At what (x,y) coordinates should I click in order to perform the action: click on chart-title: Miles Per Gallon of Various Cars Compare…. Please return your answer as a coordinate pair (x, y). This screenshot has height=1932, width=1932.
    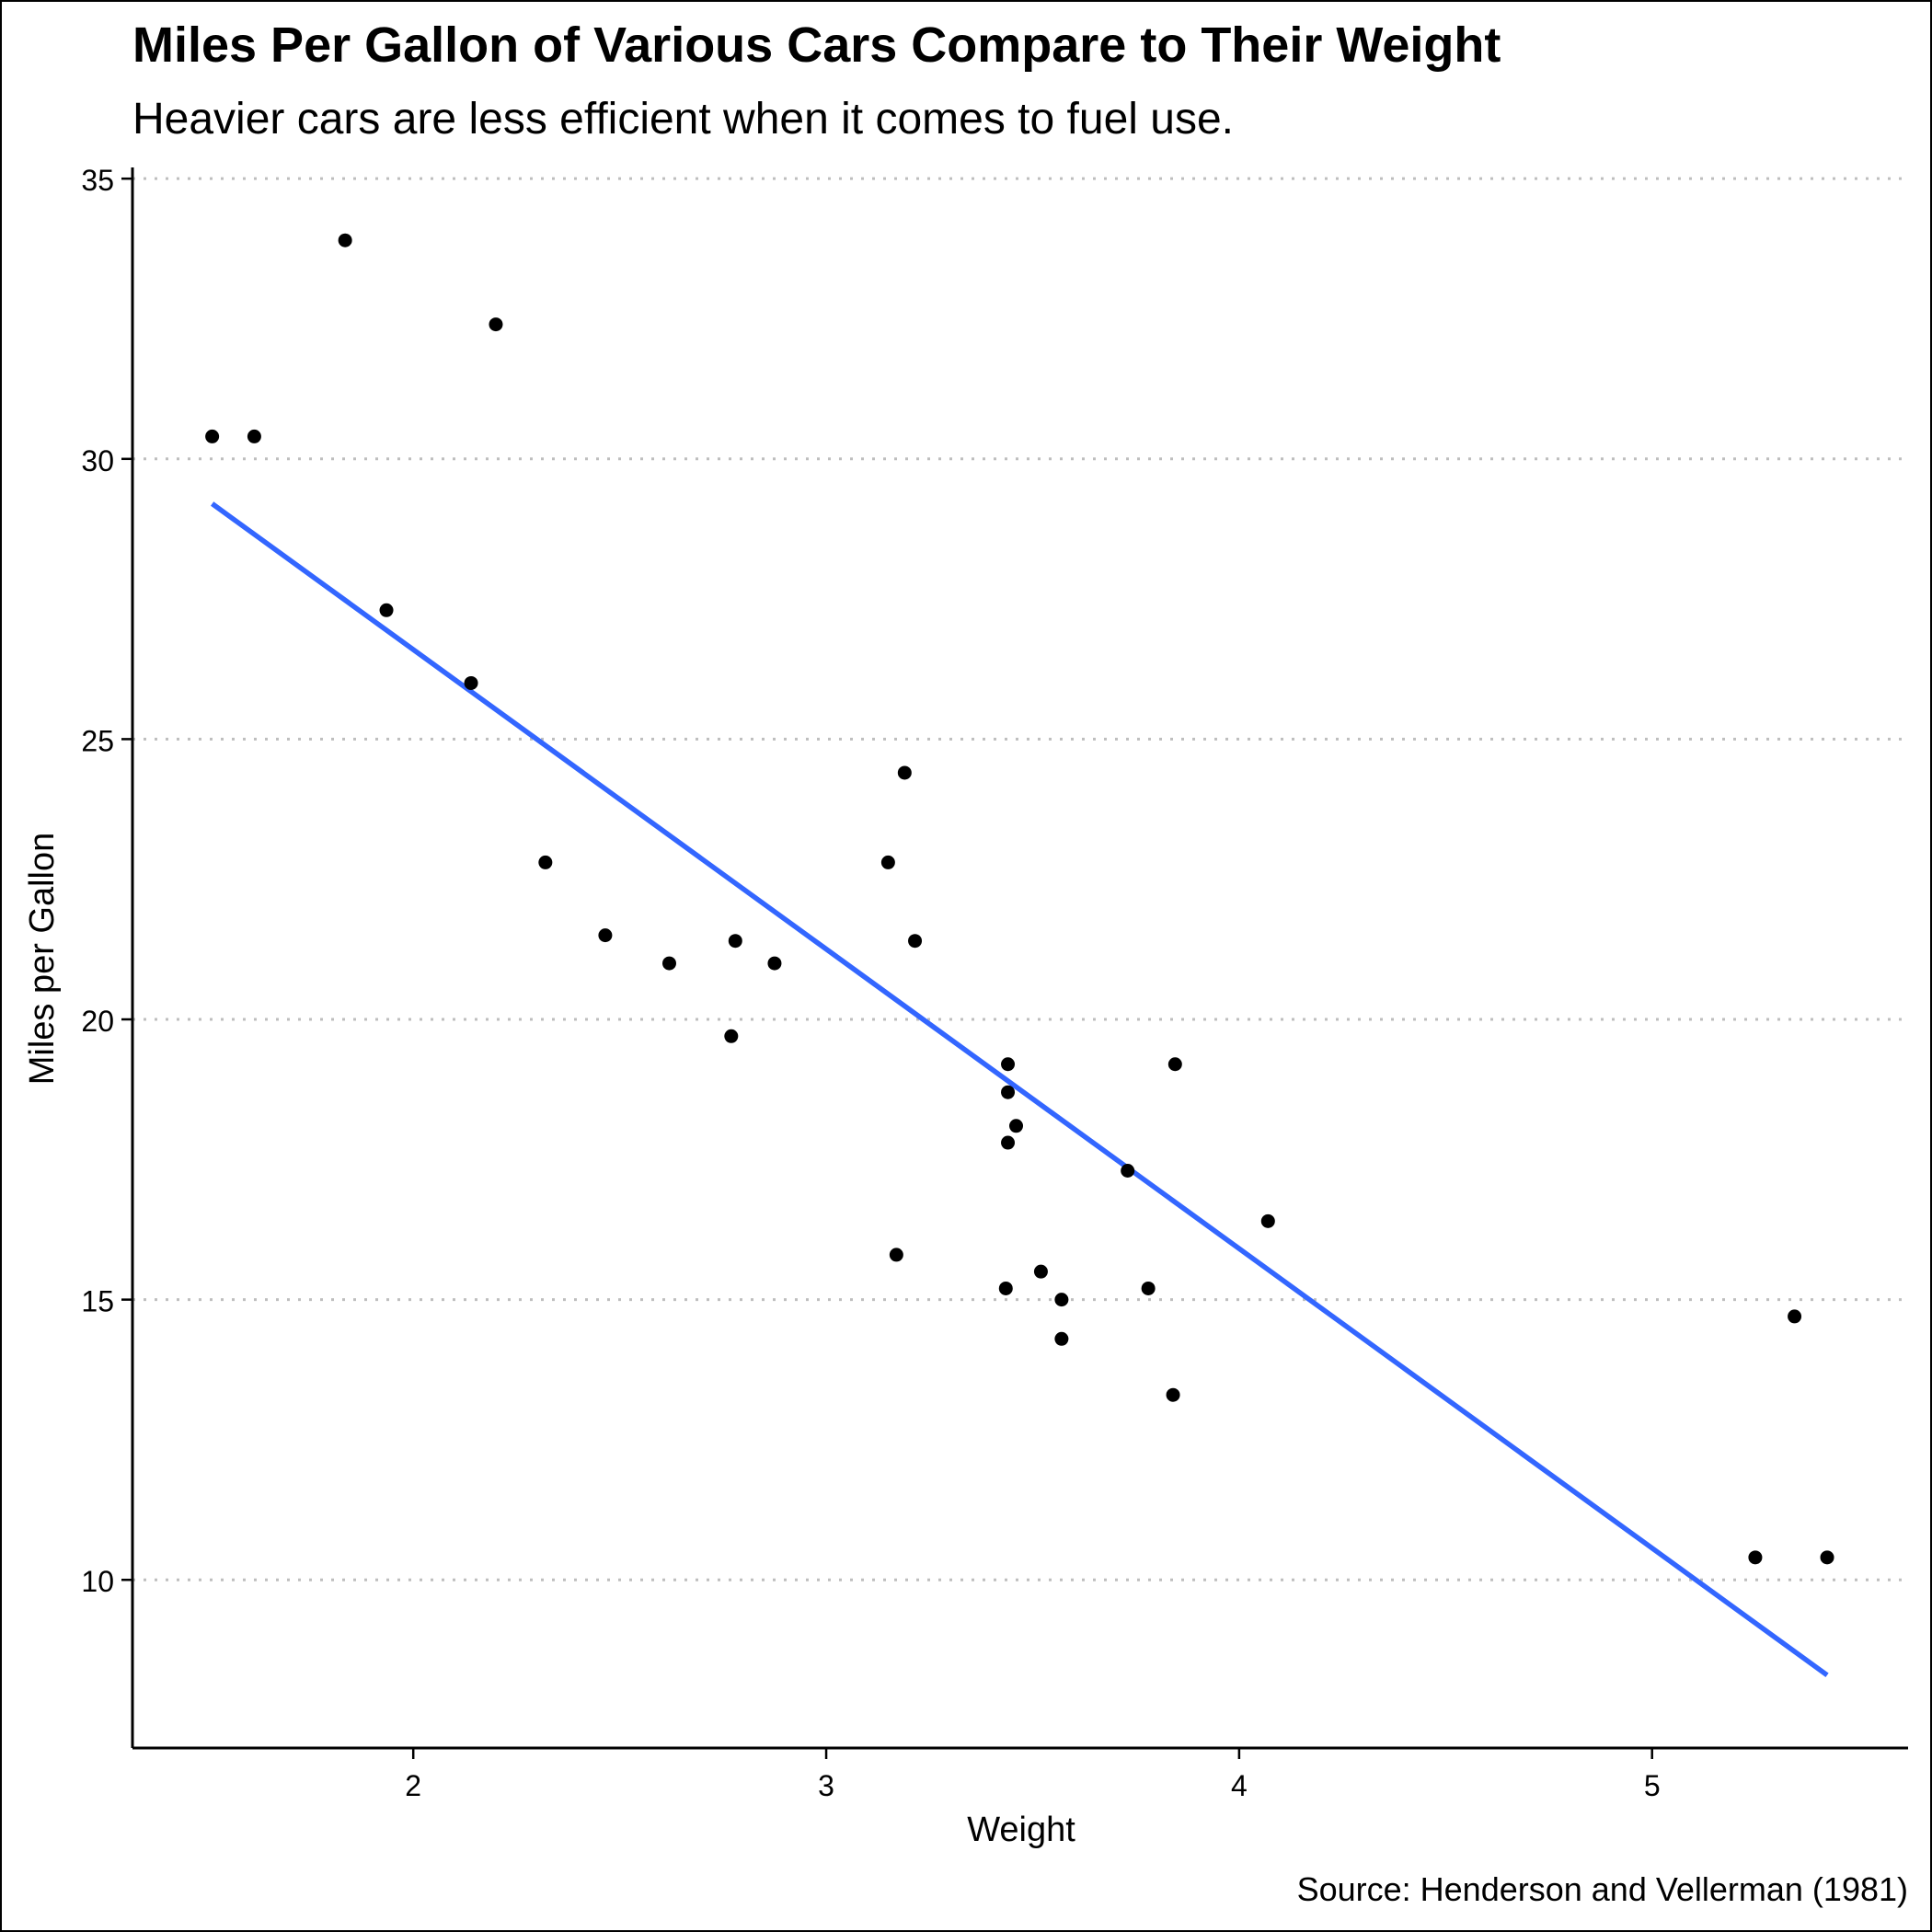
    Looking at the image, I should click on (816, 45).